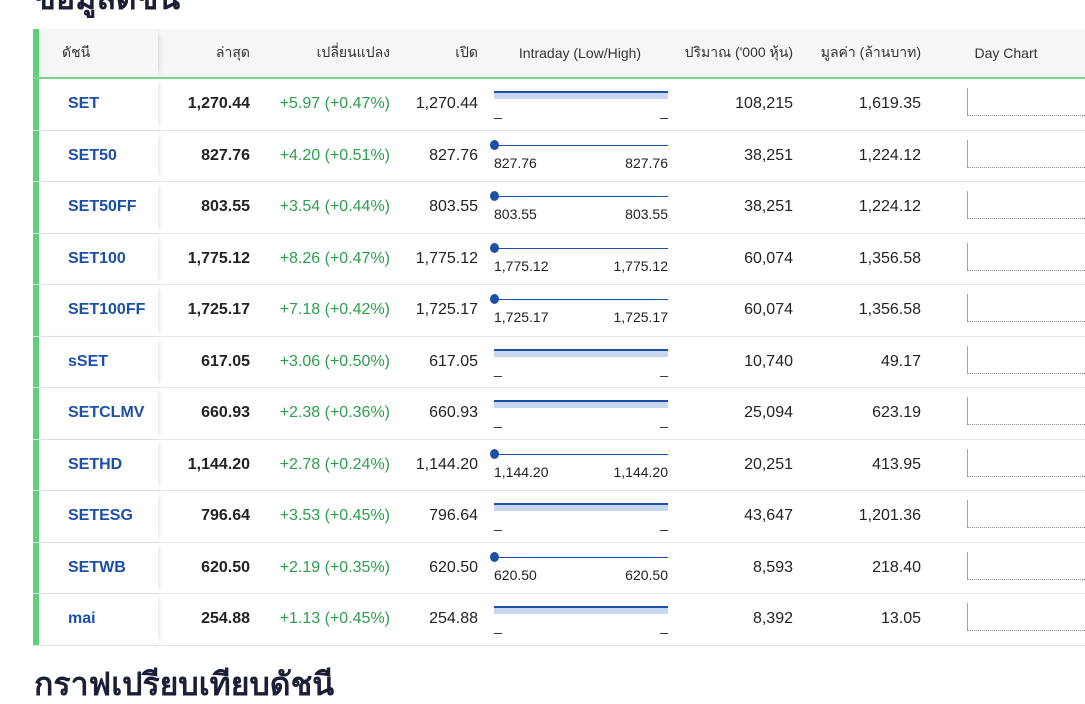 The width and height of the screenshot is (1085, 704). Describe the element at coordinates (95, 310) in the screenshot. I see `index-name-link: SET100FF` at that location.